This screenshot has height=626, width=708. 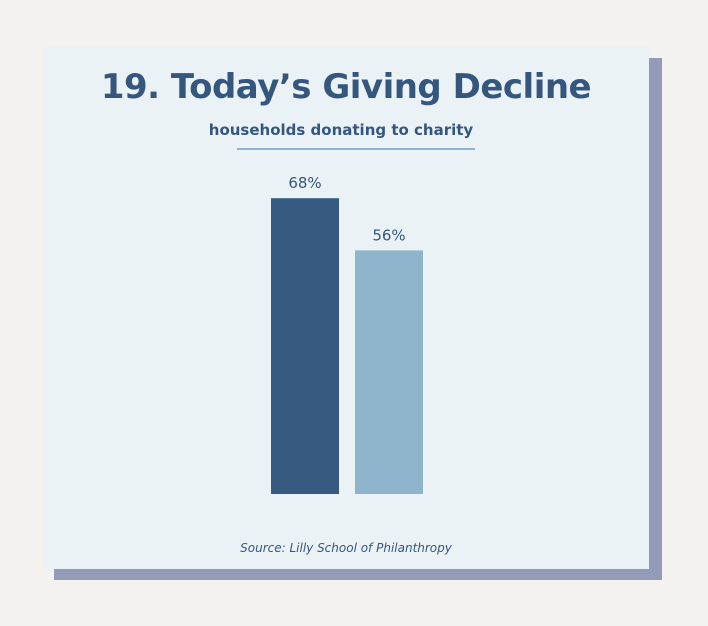 What do you see at coordinates (304, 183) in the screenshot?
I see `bar-1-value-label: 68%` at bounding box center [304, 183].